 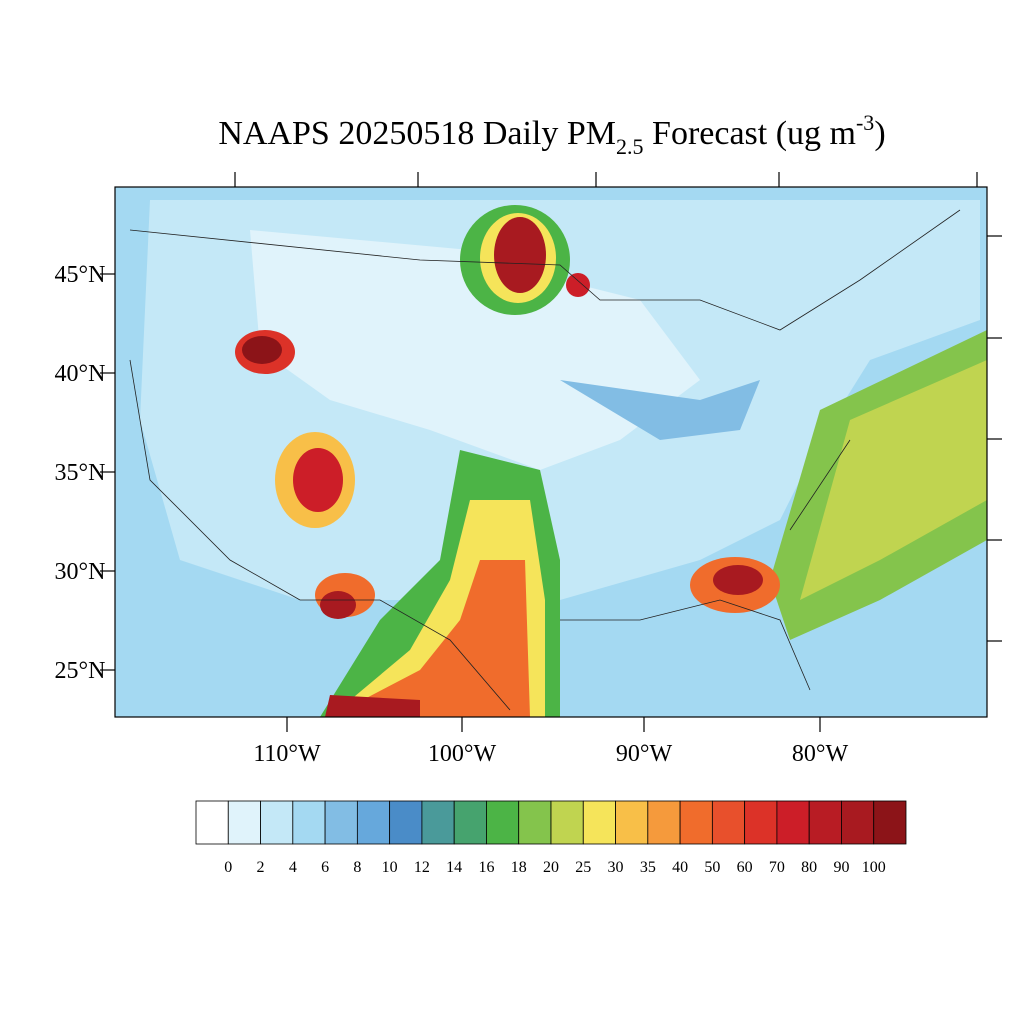 I want to click on colorbar-label: 0, so click(x=228, y=867).